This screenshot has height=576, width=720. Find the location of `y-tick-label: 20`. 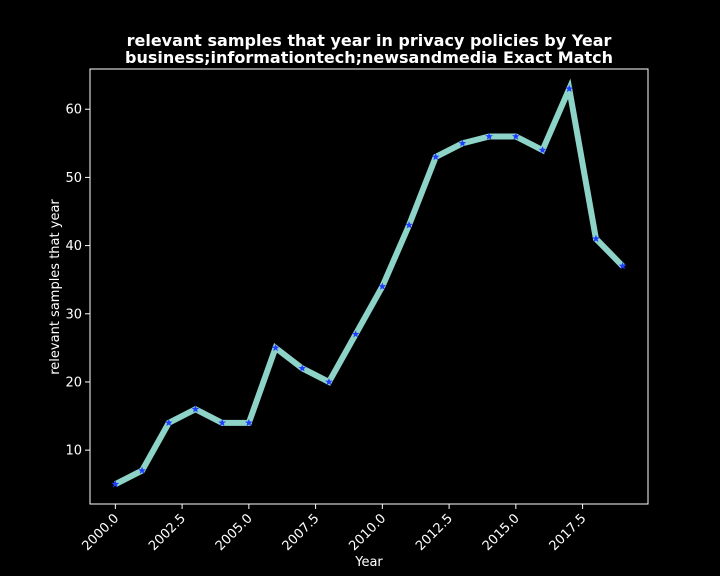

y-tick-label: 20 is located at coordinates (73, 382).